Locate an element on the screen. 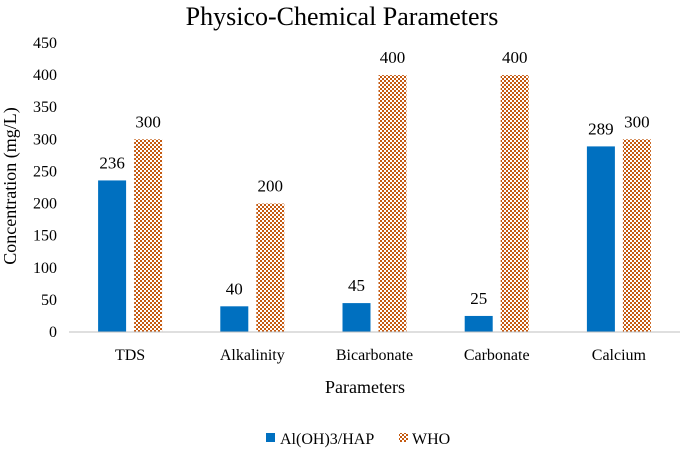  y-axis-ticks: 0 50 100 150 200 250 300 350 400 450 is located at coordinates (45, 188).